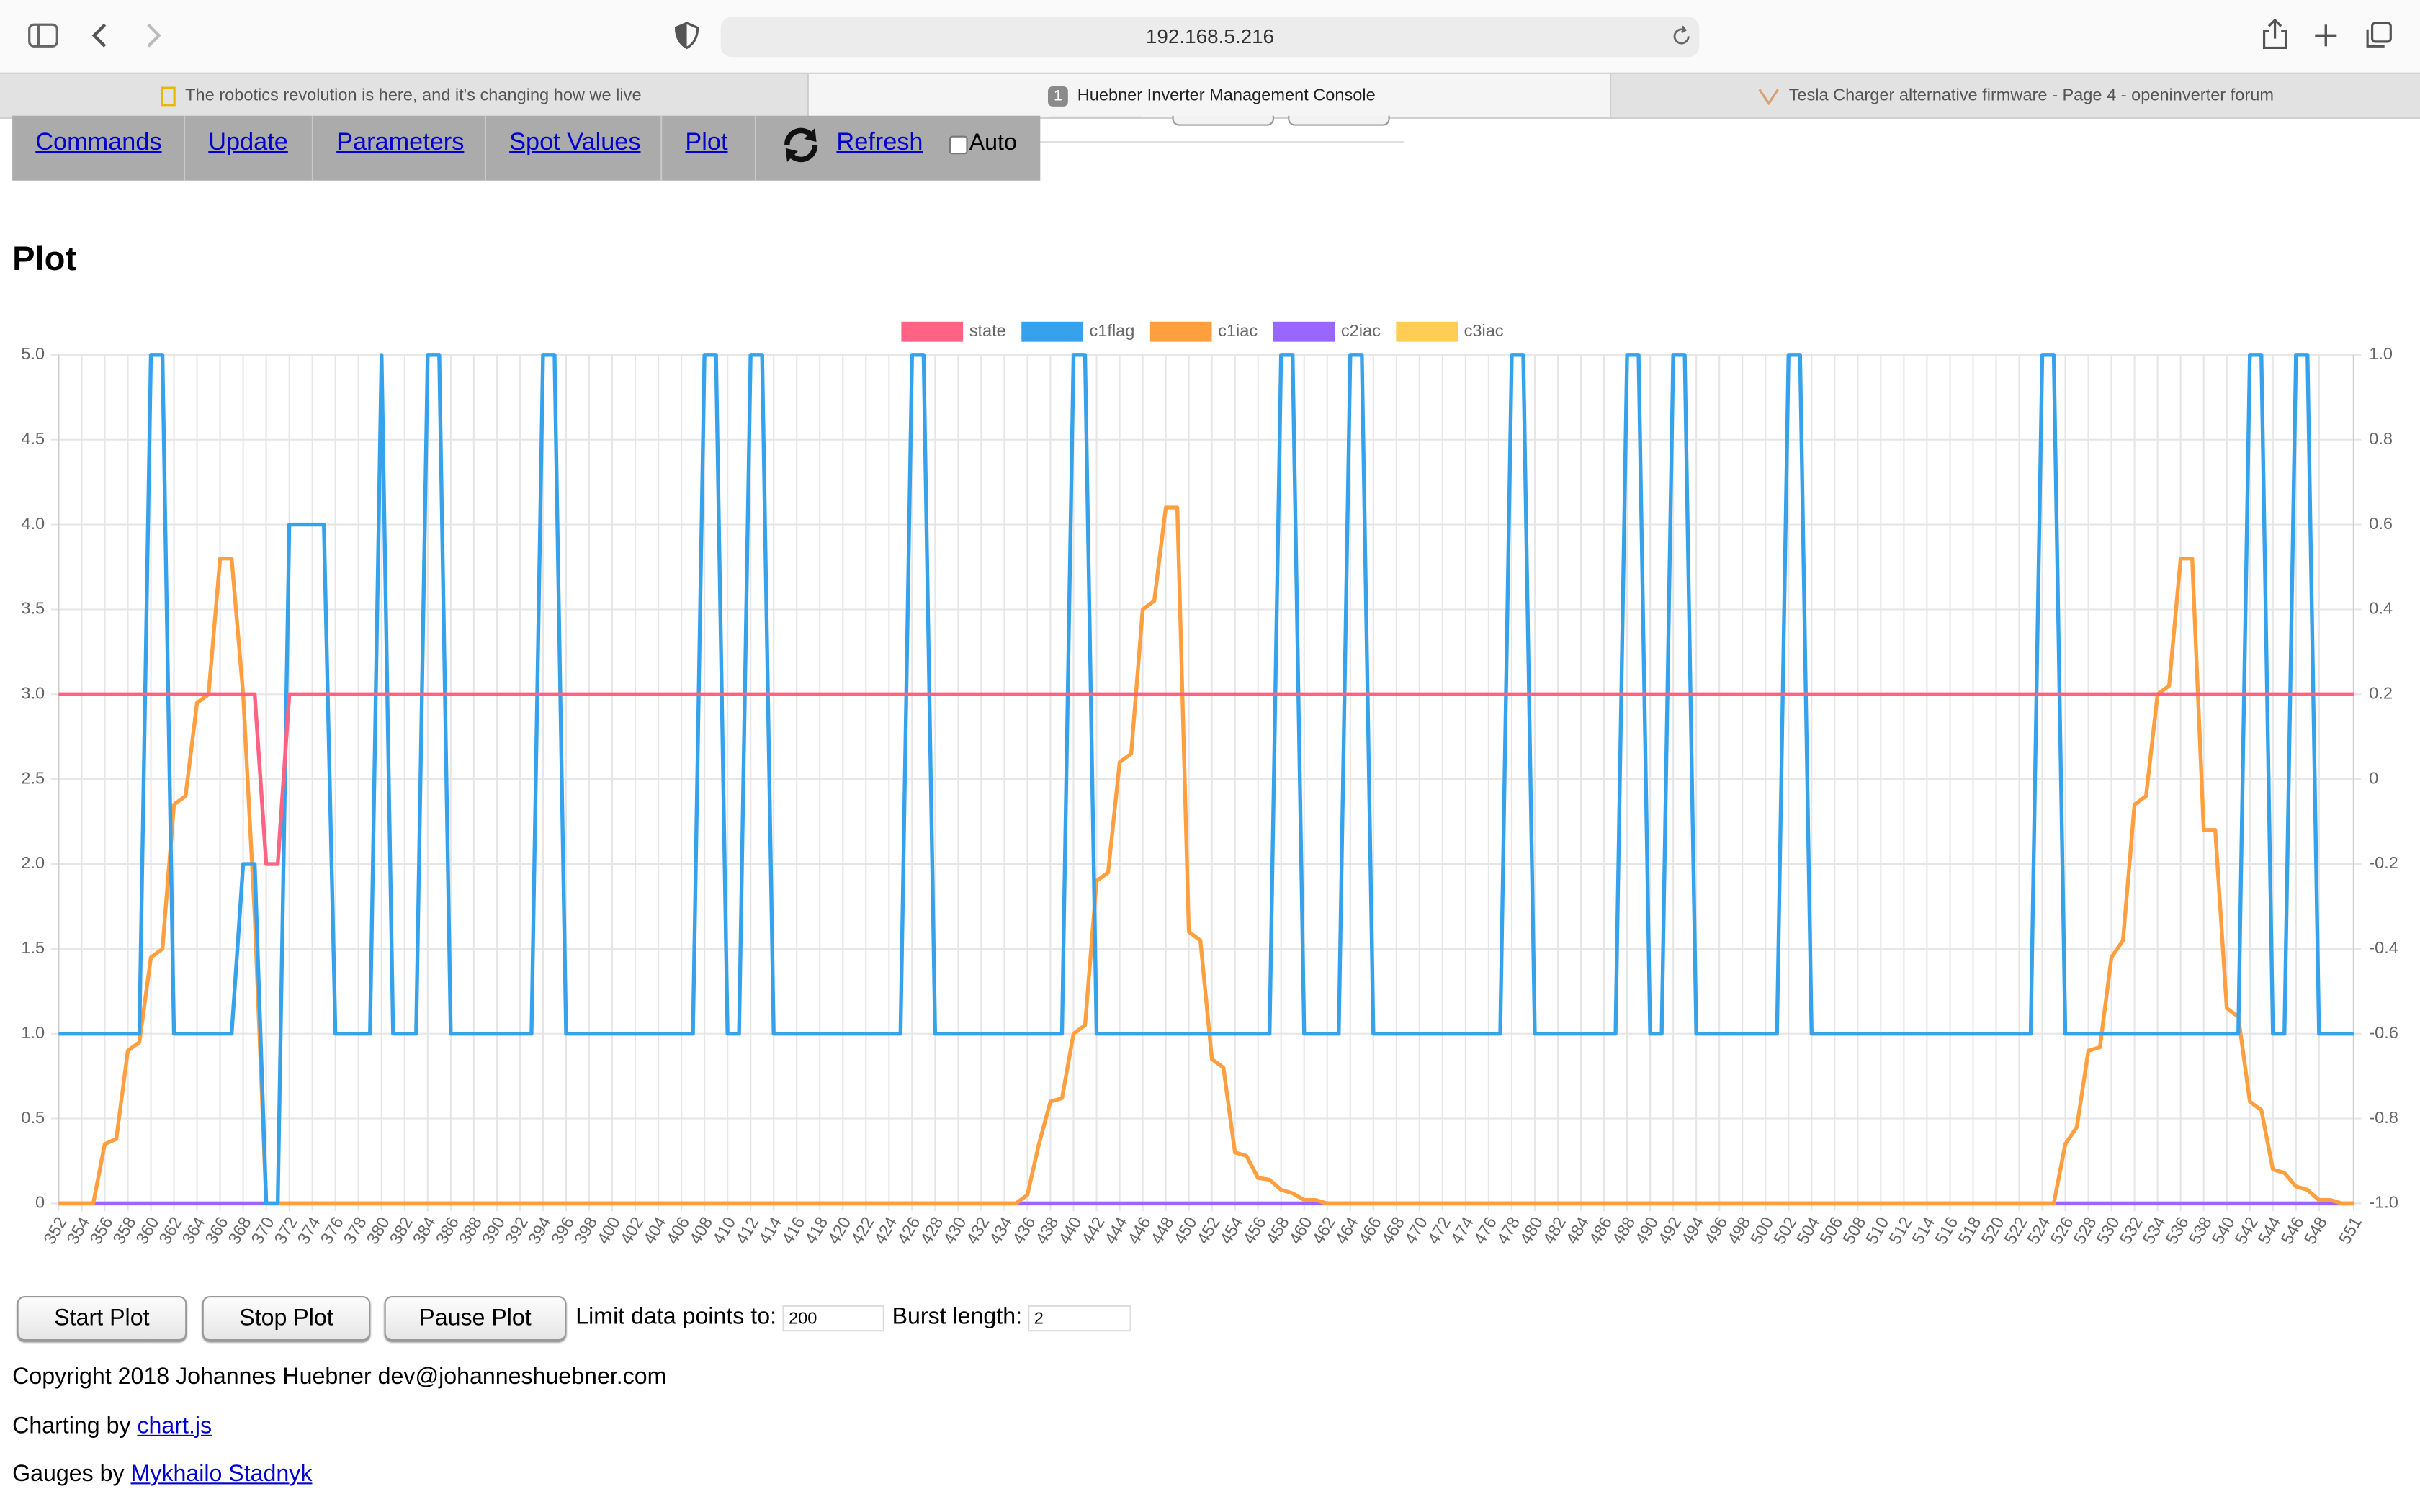 This screenshot has width=2420, height=1512. What do you see at coordinates (2246, 1230) in the screenshot?
I see `x-tick-label: 542` at bounding box center [2246, 1230].